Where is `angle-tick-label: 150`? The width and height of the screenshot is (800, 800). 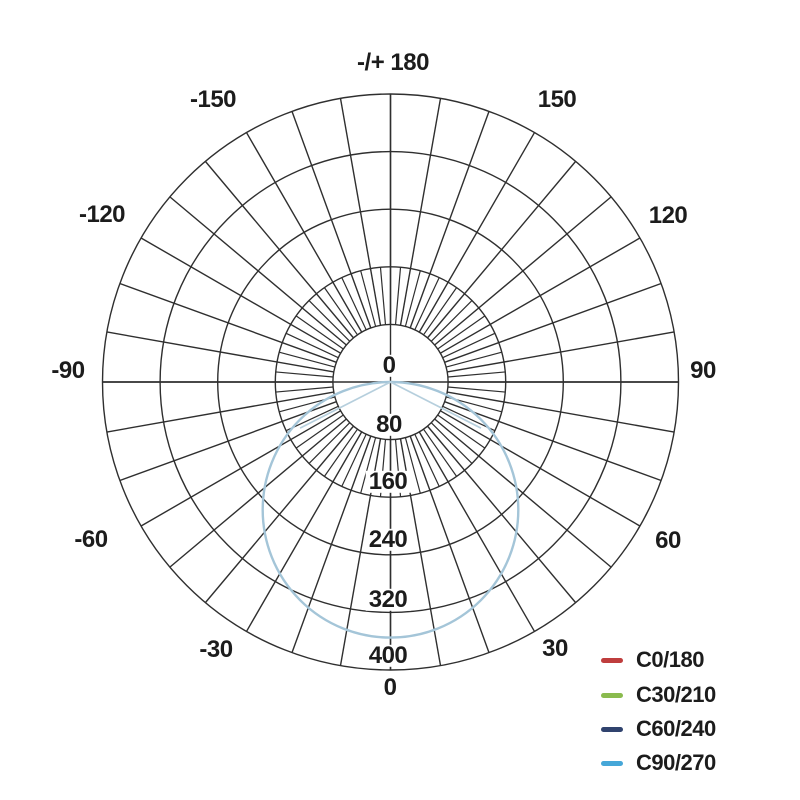
angle-tick-label: 150 is located at coordinates (557, 99).